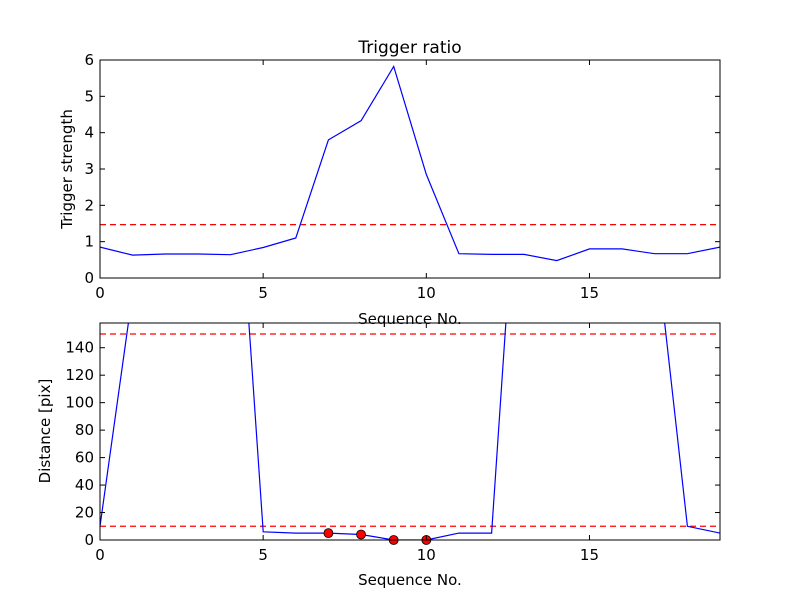 The width and height of the screenshot is (800, 604). What do you see at coordinates (79, 403) in the screenshot?
I see `bottom-chart-ytick-label: 100` at bounding box center [79, 403].